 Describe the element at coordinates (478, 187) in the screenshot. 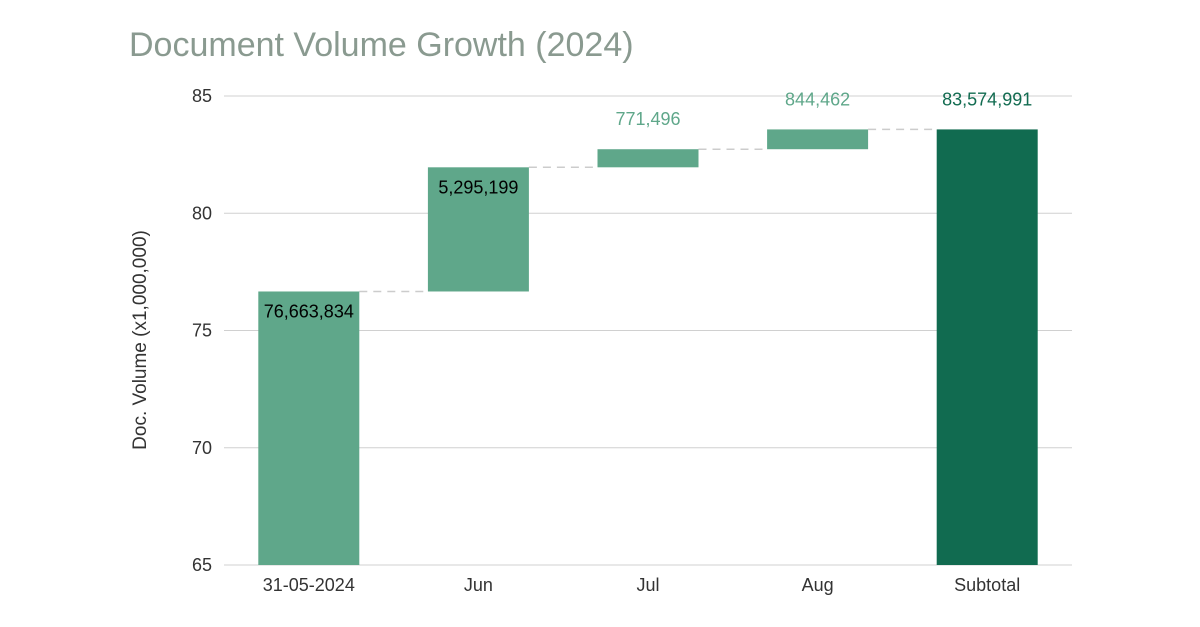

I see `data-label: 5,295,199` at that location.